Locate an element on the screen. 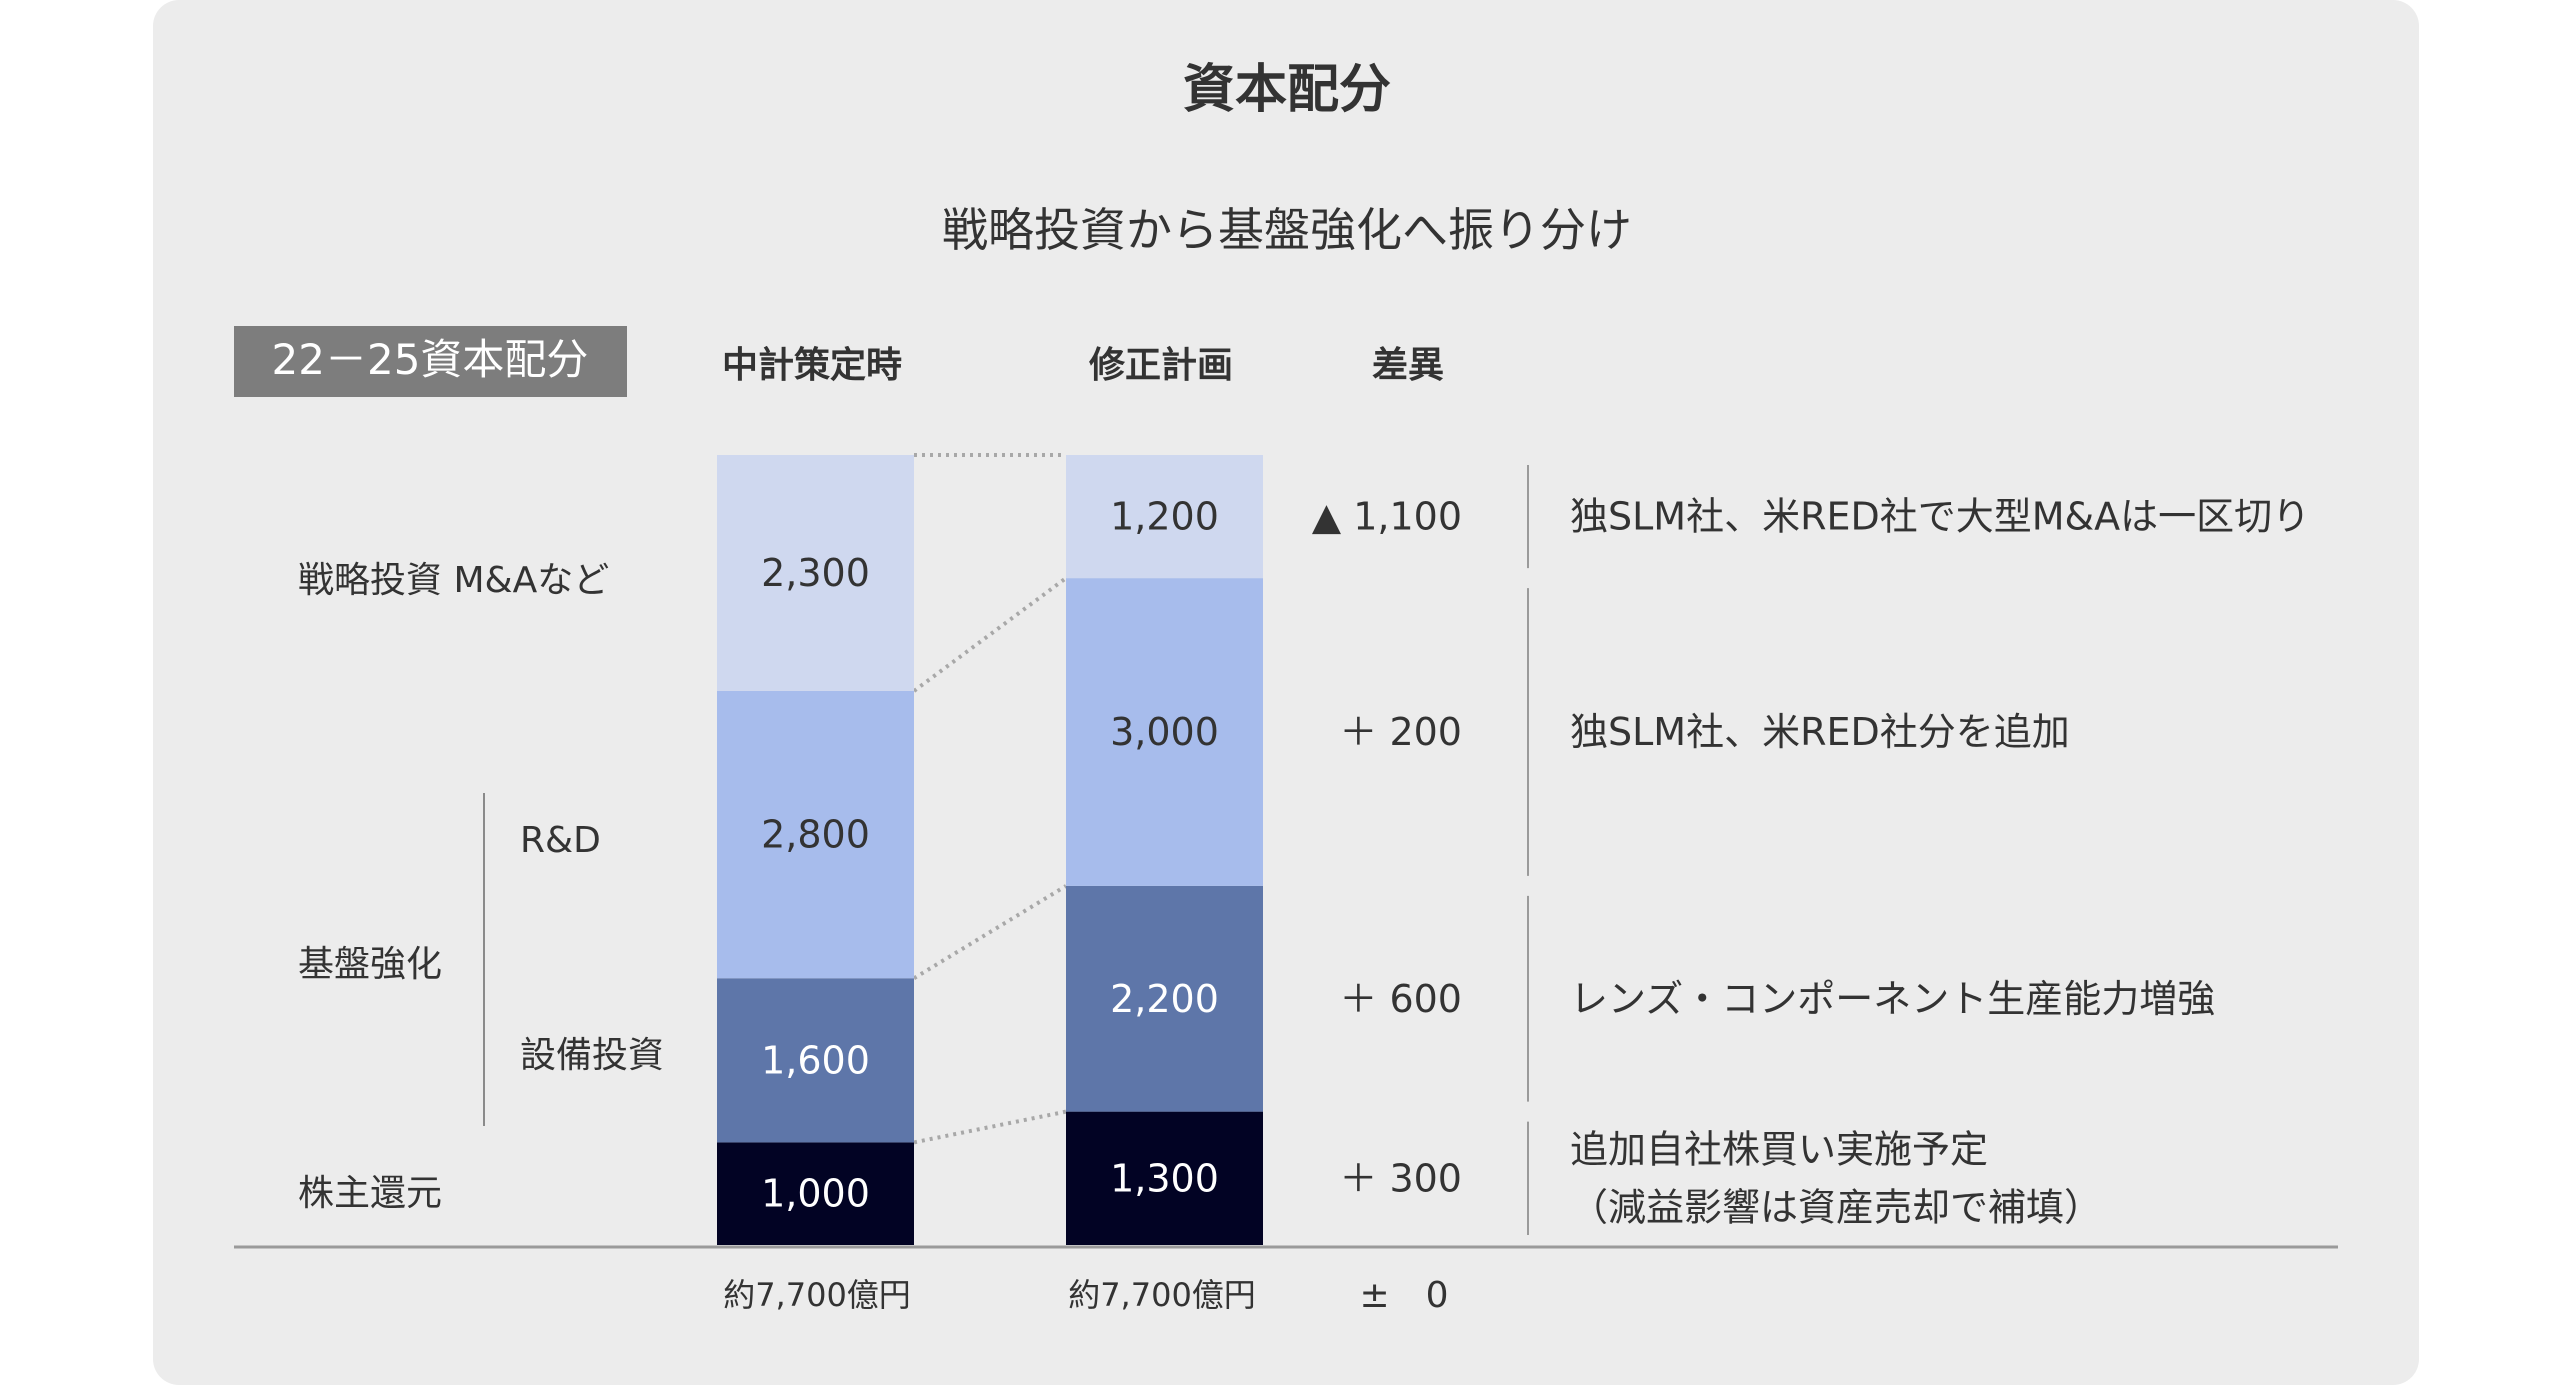 This screenshot has height=1385, width=2560. category-label-revised: 修正計画 is located at coordinates (1161, 365).